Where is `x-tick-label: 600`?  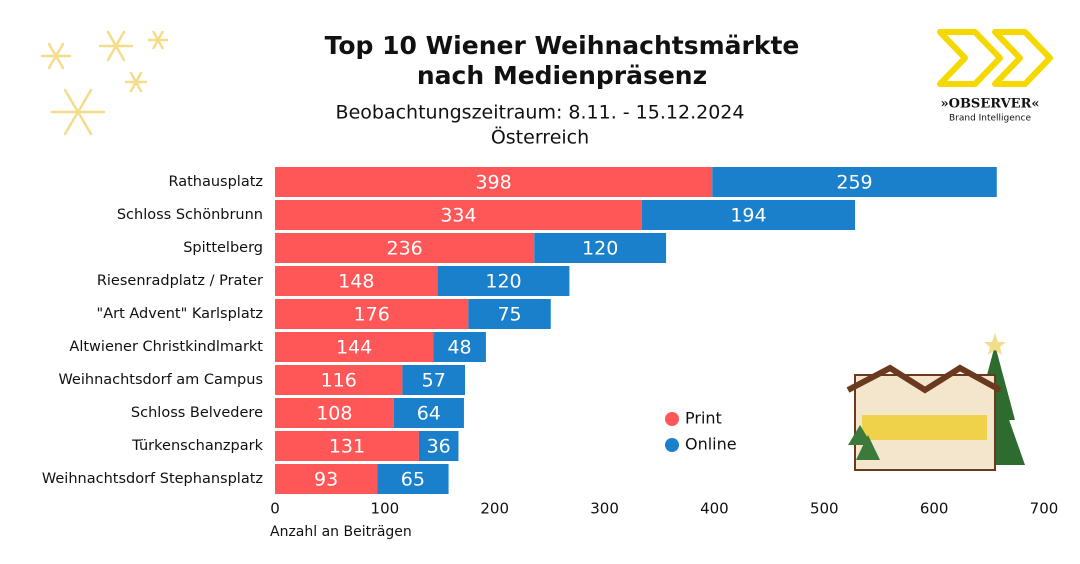 x-tick-label: 600 is located at coordinates (934, 509).